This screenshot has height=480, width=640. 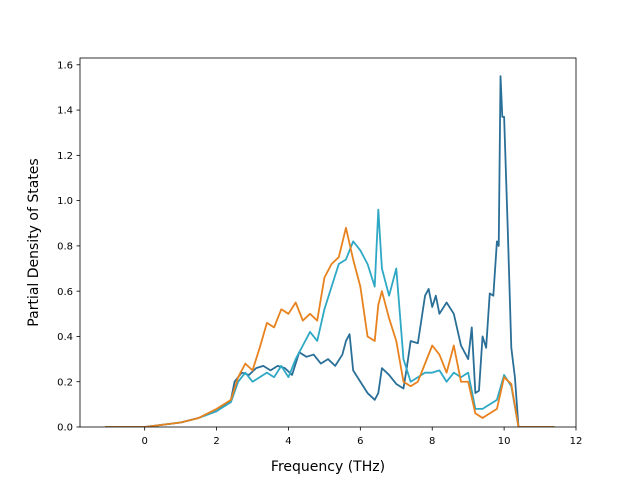 I want to click on x-tick-label: 0, so click(x=145, y=441).